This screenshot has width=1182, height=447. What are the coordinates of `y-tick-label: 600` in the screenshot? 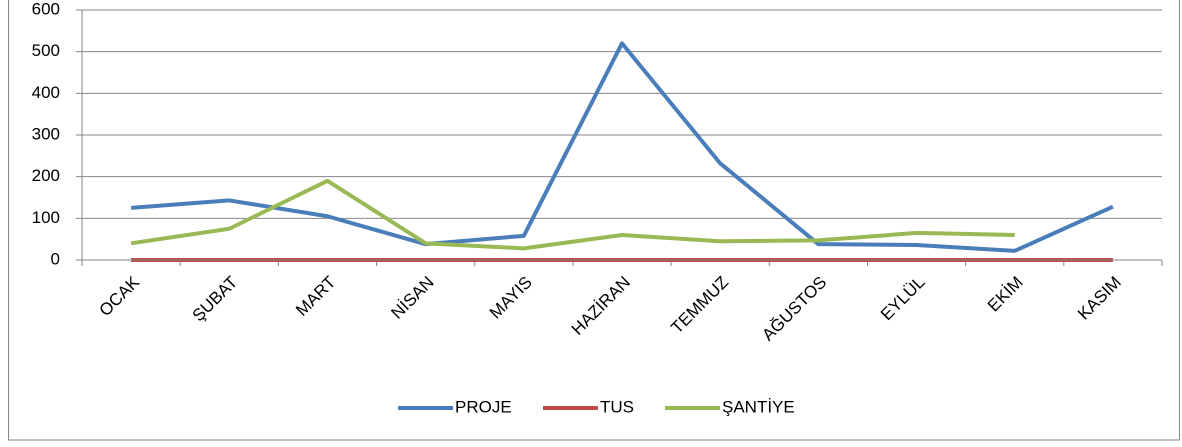 It's located at (46, 9).